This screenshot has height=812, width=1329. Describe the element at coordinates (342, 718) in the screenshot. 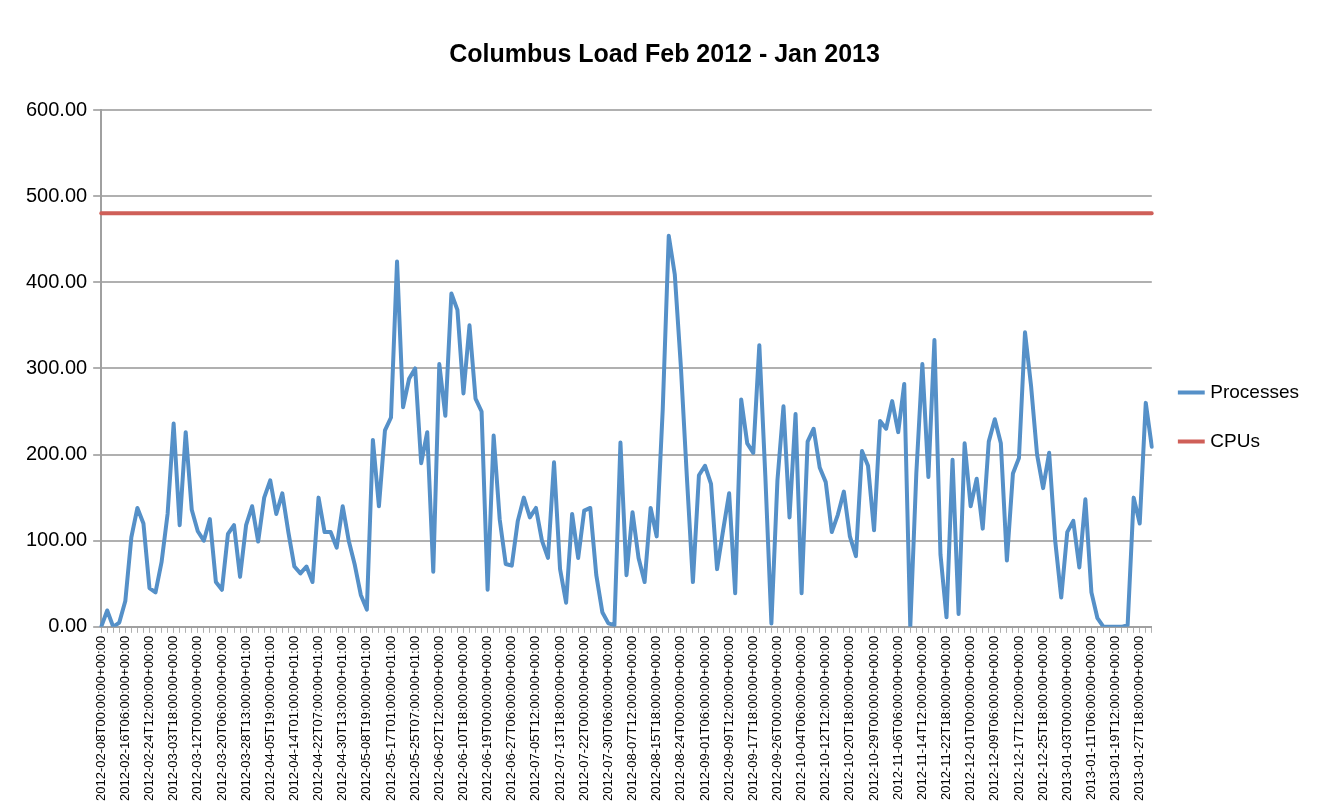

I see `x-tick-label: 2012-04-30T13:00:00+01:00` at that location.